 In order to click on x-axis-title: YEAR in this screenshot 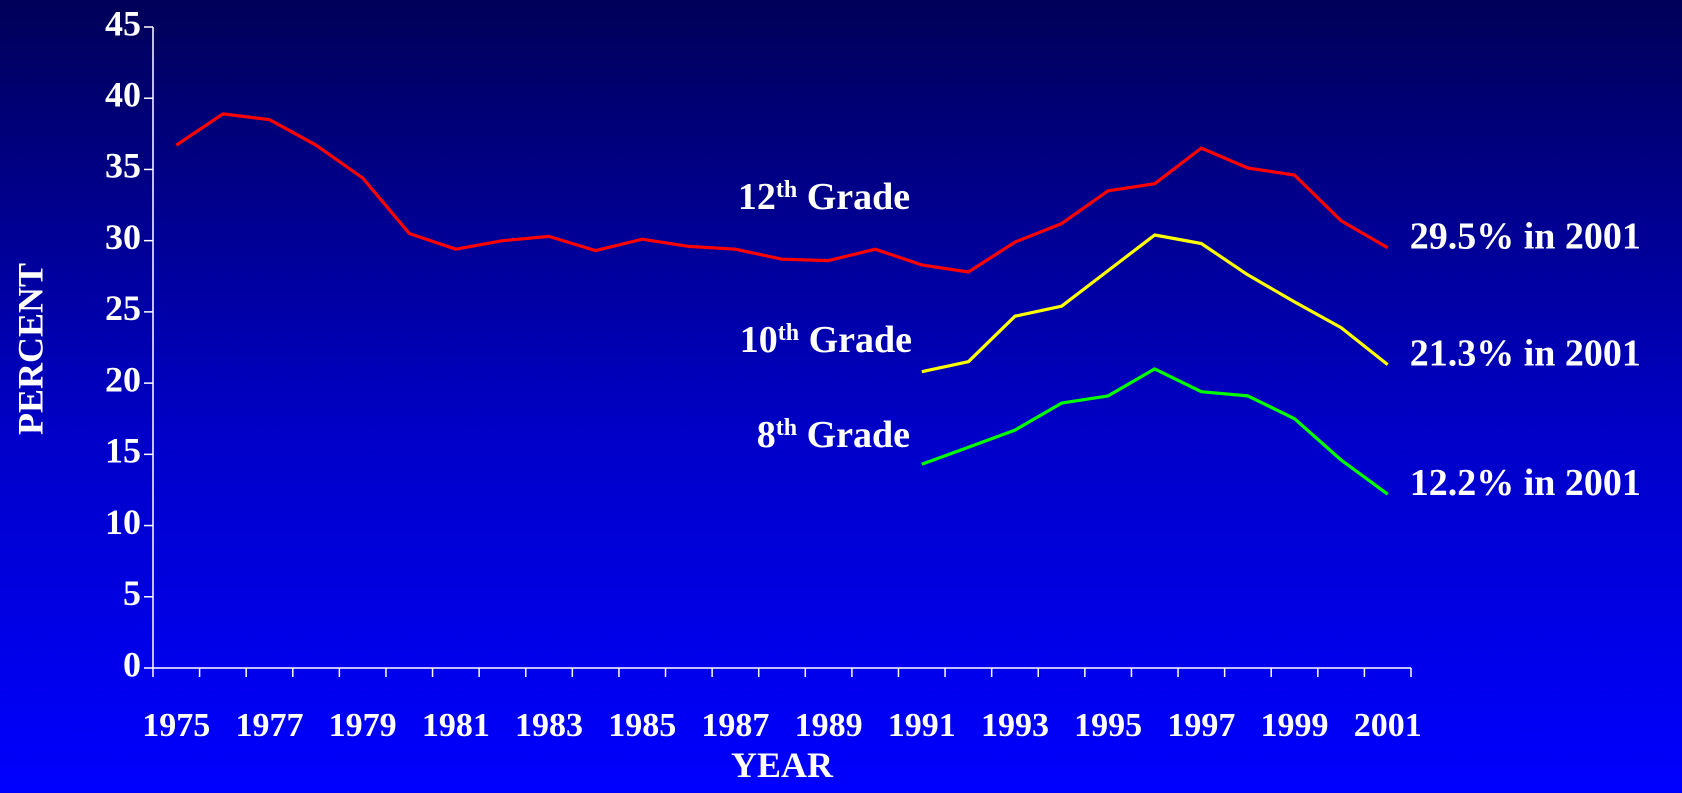, I will do `click(782, 765)`.